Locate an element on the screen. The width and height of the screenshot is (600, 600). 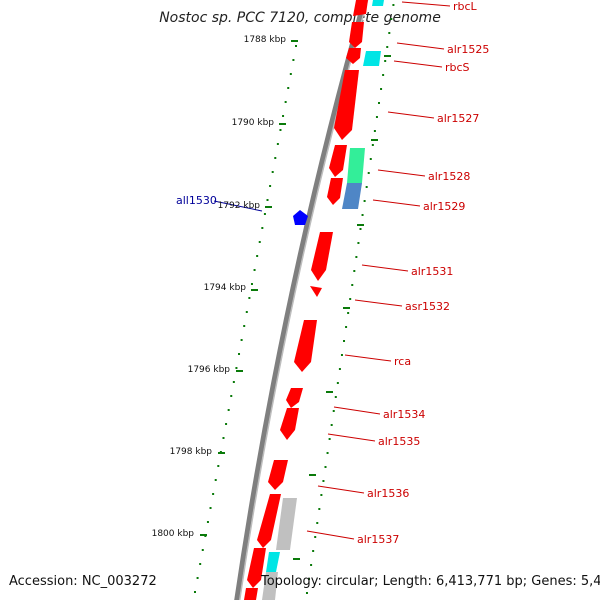
gene-bottom-grey is located at coordinates (270, 586).